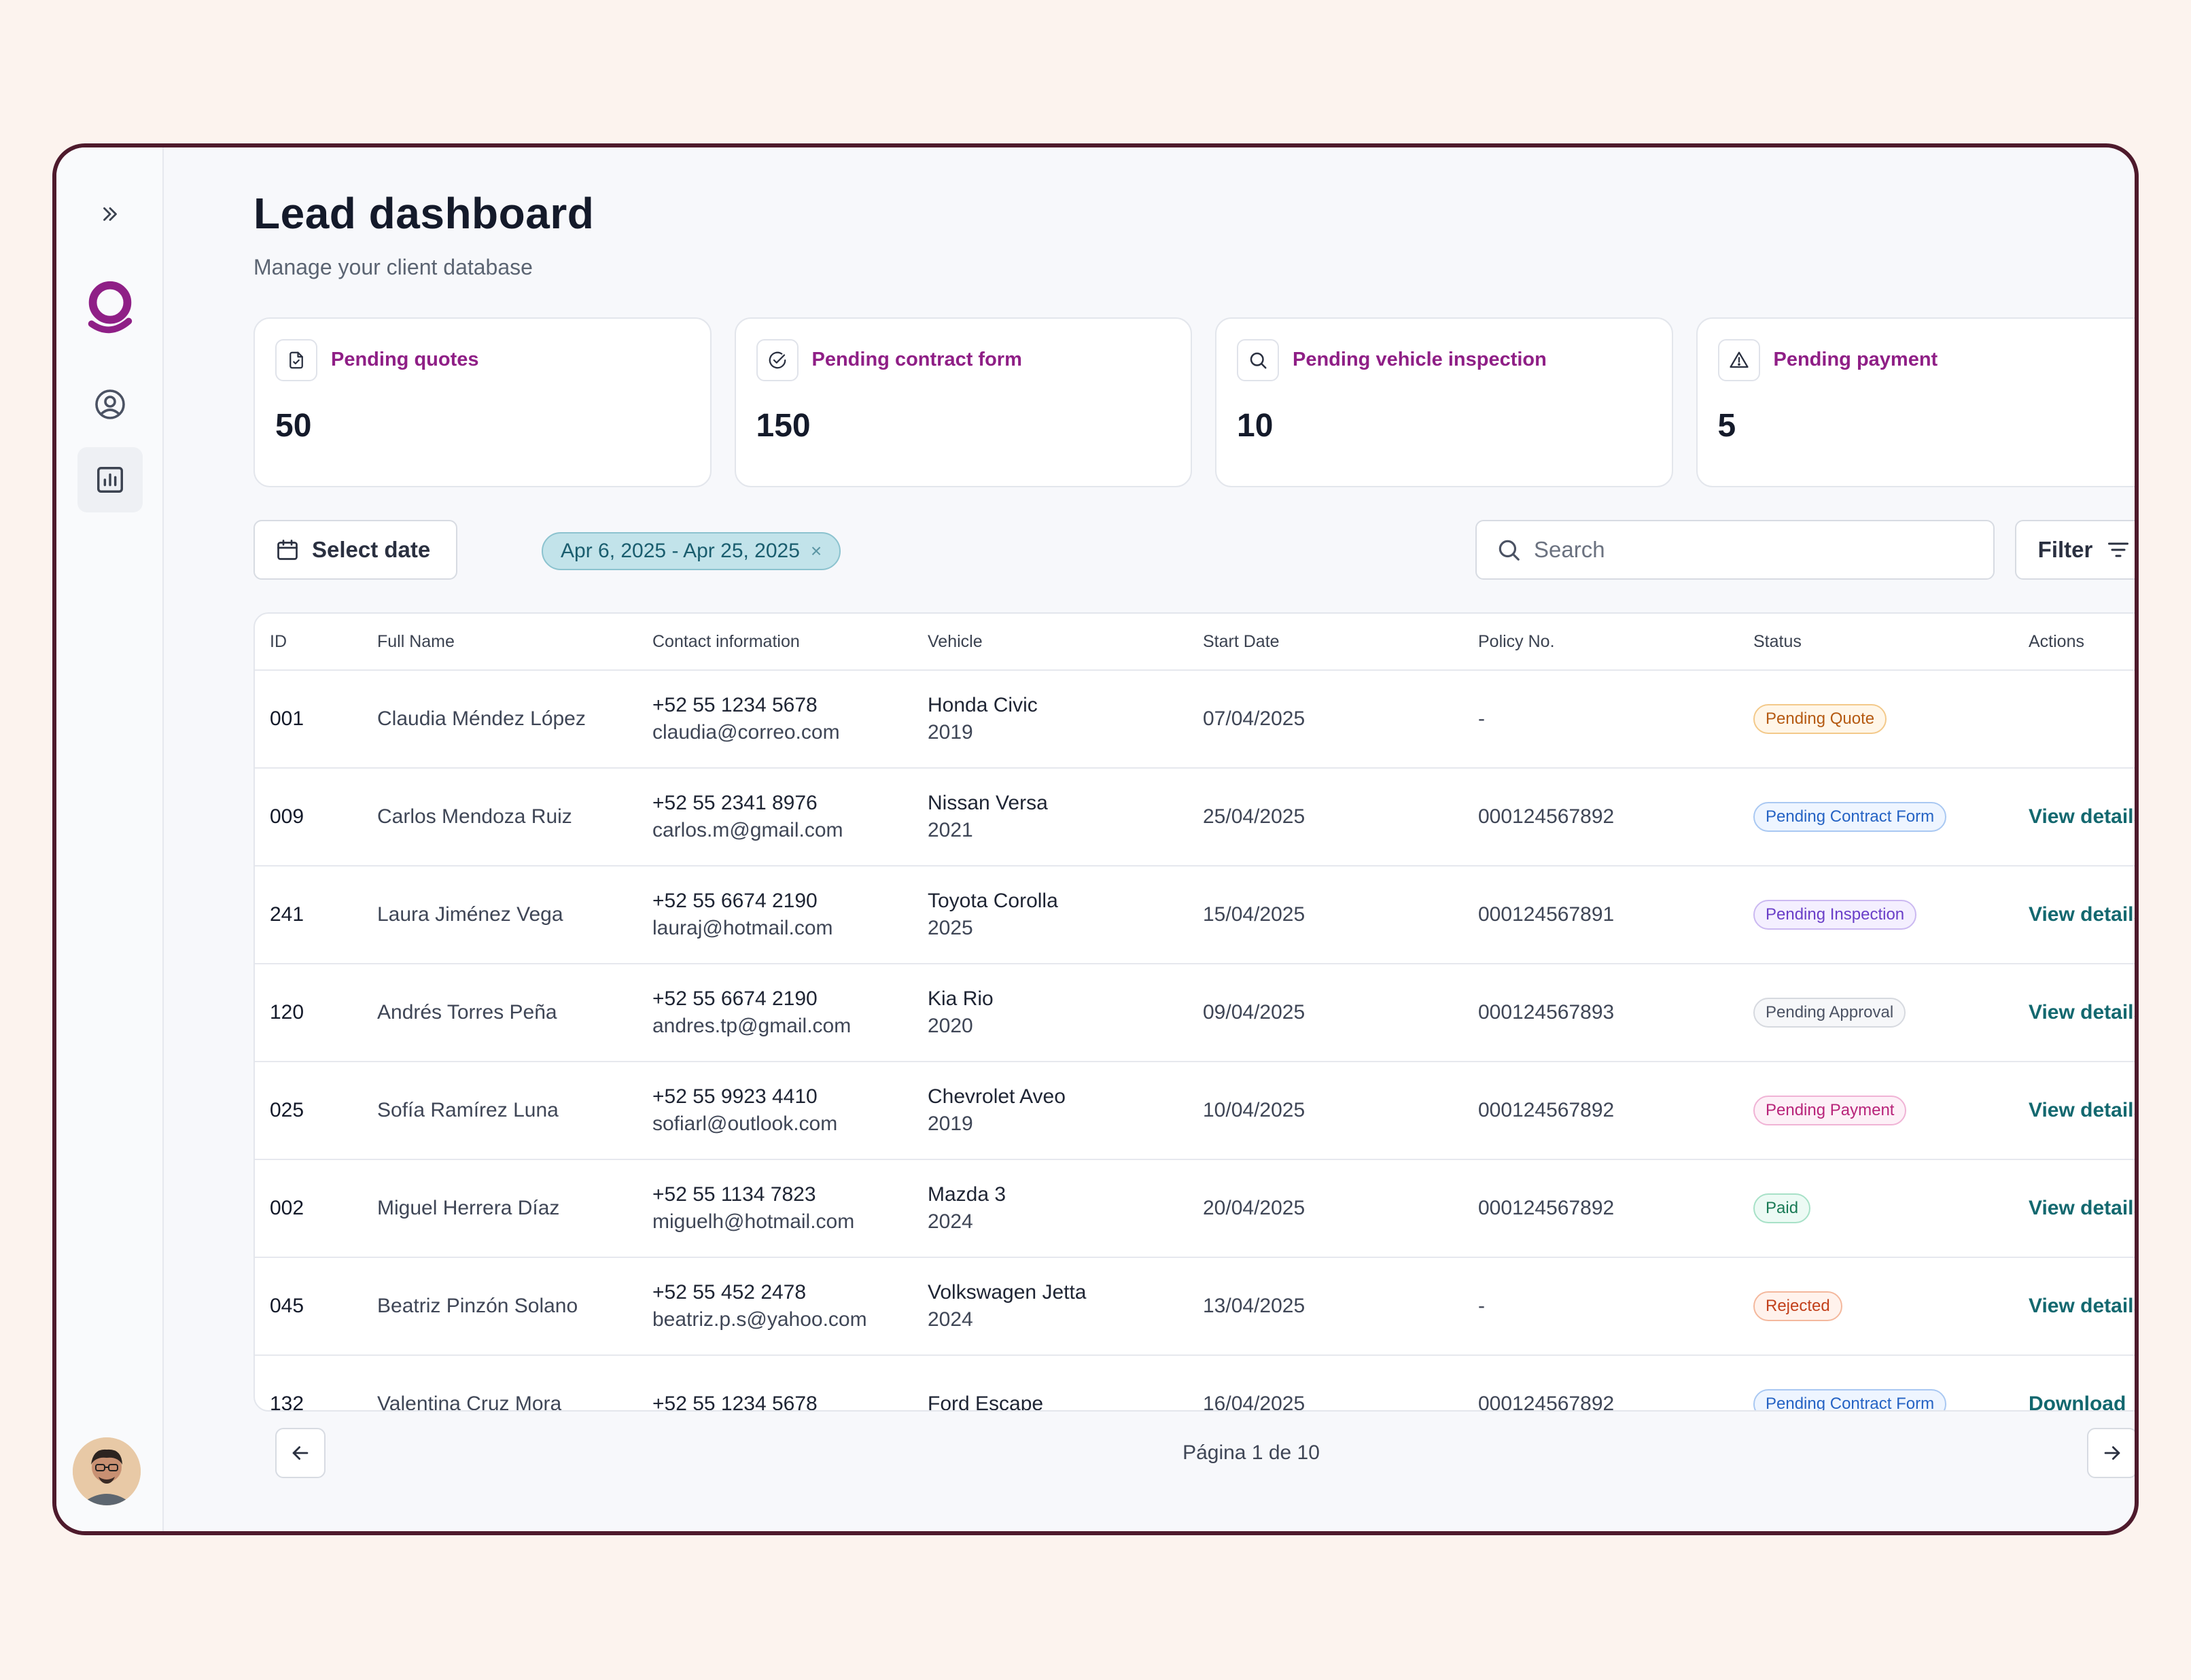  Describe the element at coordinates (287, 1403) in the screenshot. I see `row-id: 132` at that location.